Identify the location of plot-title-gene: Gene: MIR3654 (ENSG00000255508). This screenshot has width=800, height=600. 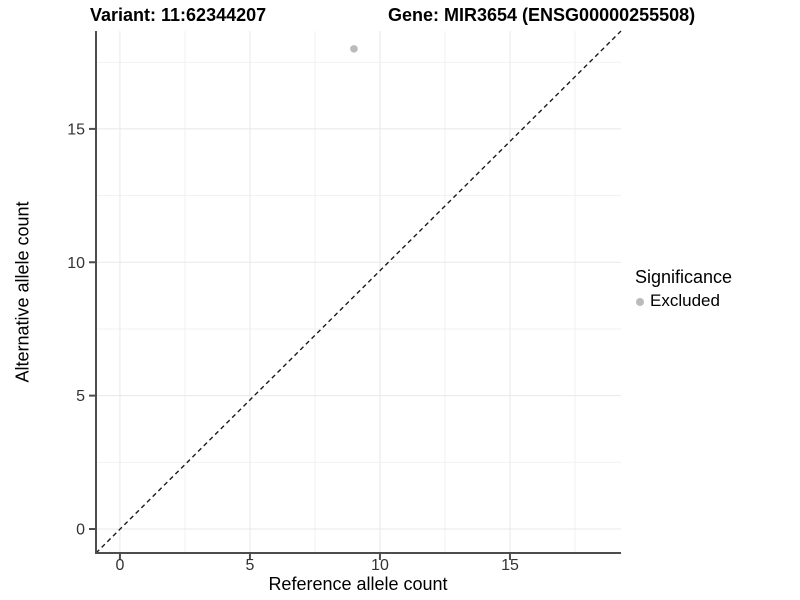
(542, 15).